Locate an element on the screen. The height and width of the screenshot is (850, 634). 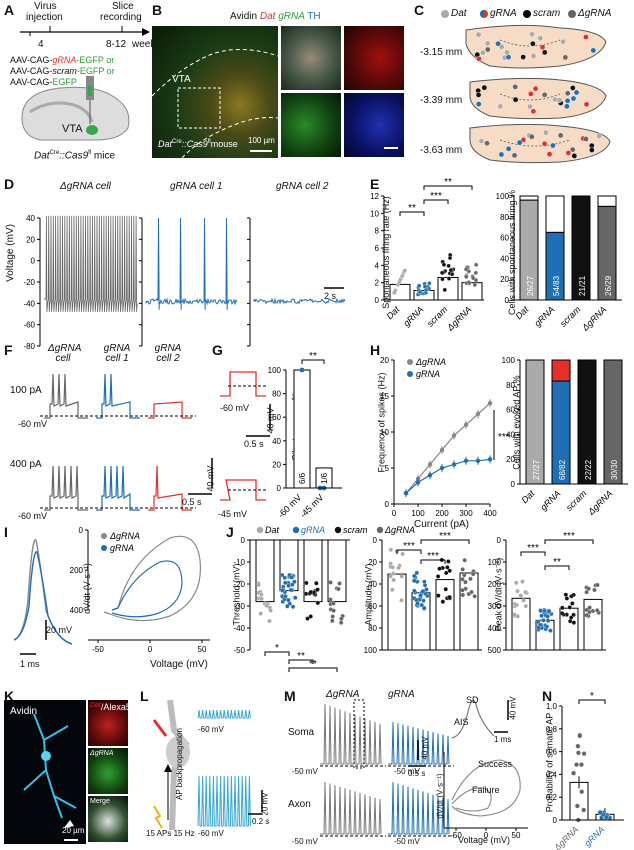
m-highlight-box is located at coordinates (359, 734).